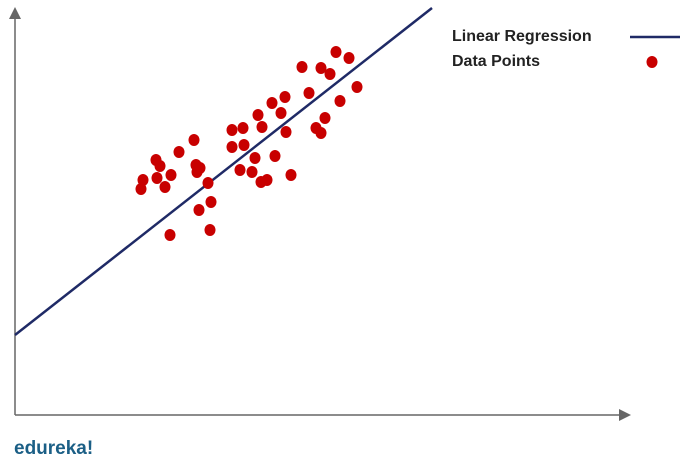 The width and height of the screenshot is (689, 469). I want to click on legend-swatch, so click(652, 62).